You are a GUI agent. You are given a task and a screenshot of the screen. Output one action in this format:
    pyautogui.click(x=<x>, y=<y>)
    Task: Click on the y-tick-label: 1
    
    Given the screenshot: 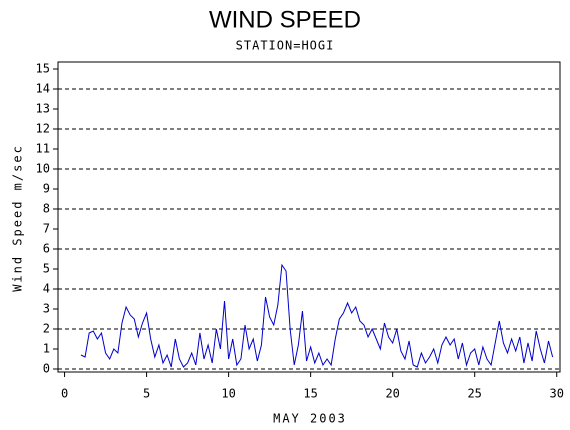 What is the action you would take?
    pyautogui.click(x=46, y=349)
    